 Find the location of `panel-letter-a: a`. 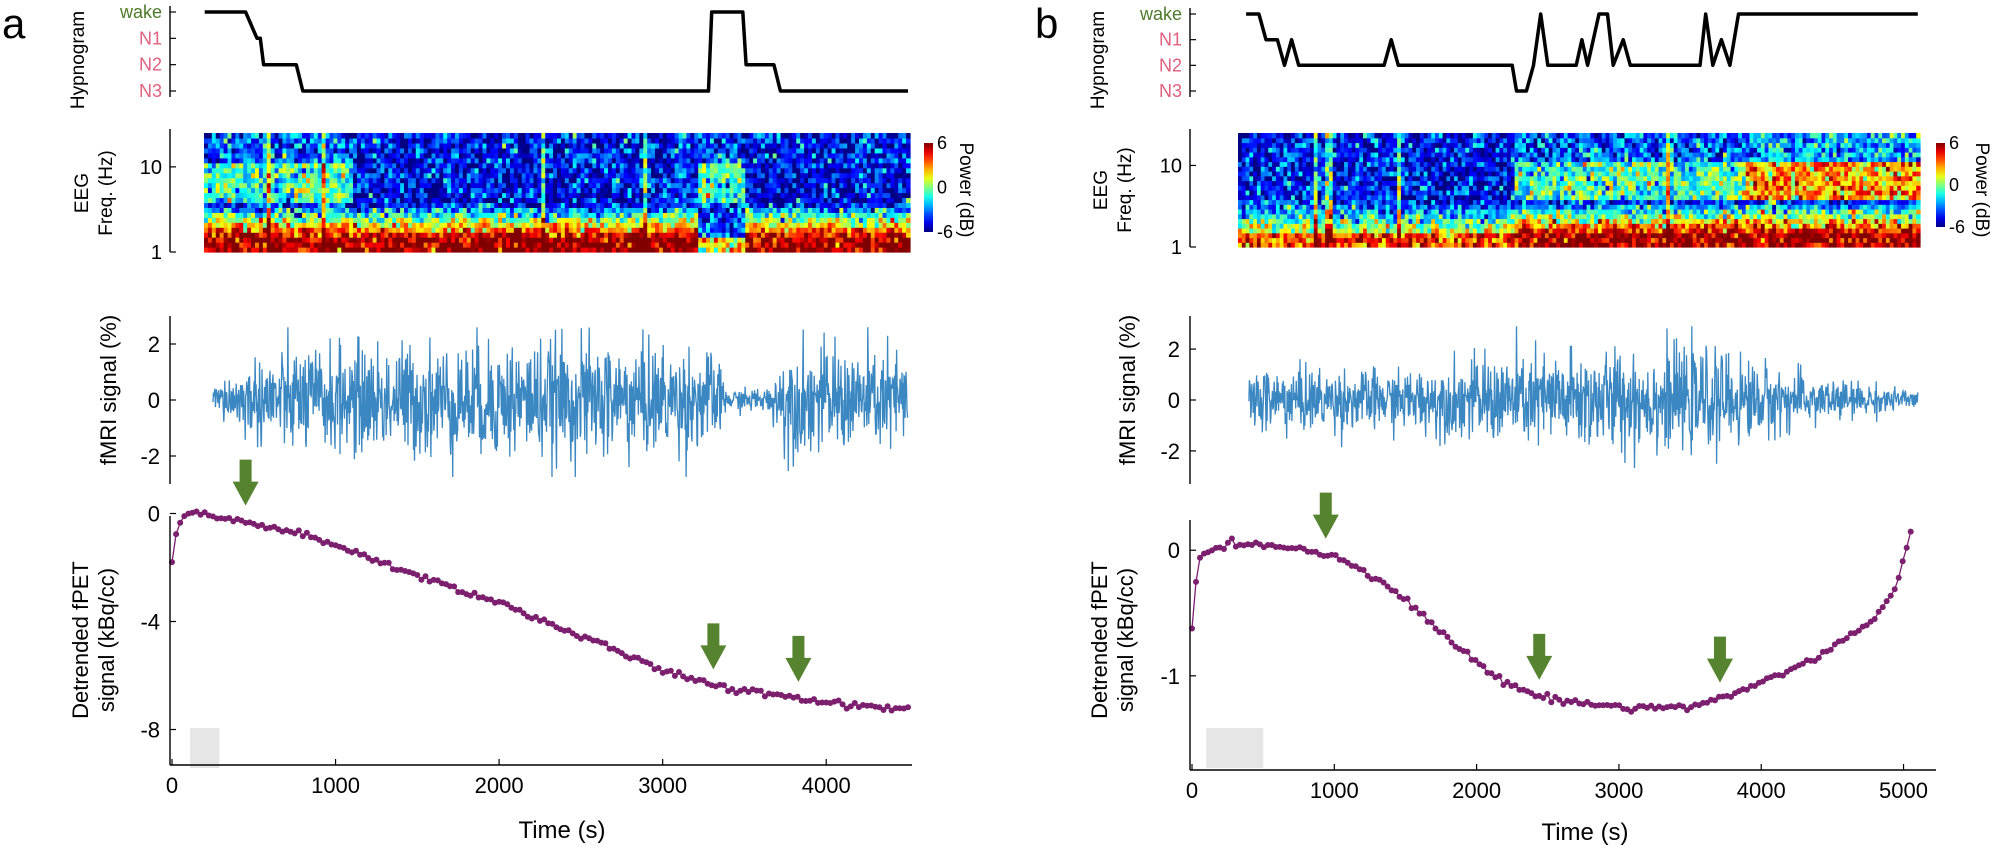

panel-letter-a: a is located at coordinates (14, 23).